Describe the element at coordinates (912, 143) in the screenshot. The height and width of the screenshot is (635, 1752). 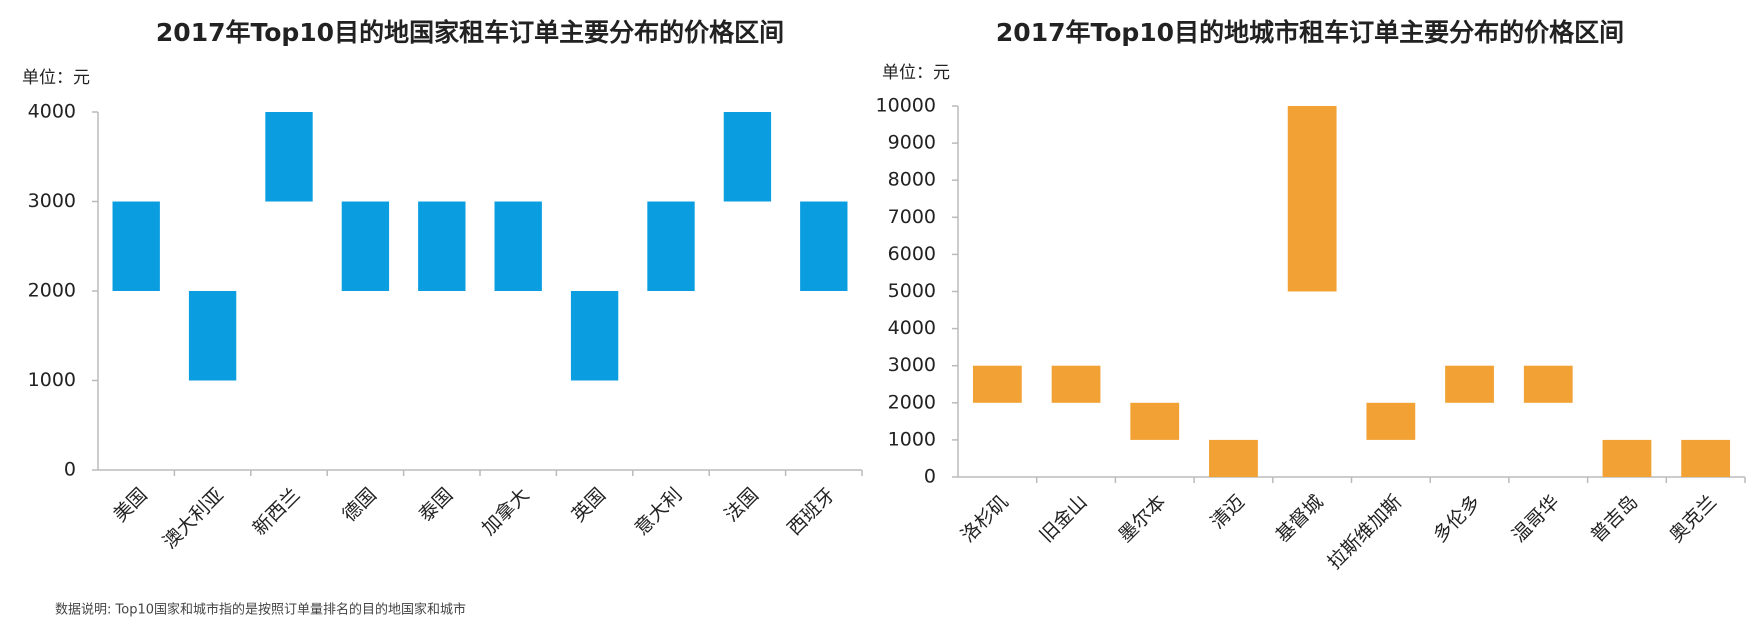
I see `y-tick-label: 9000` at that location.